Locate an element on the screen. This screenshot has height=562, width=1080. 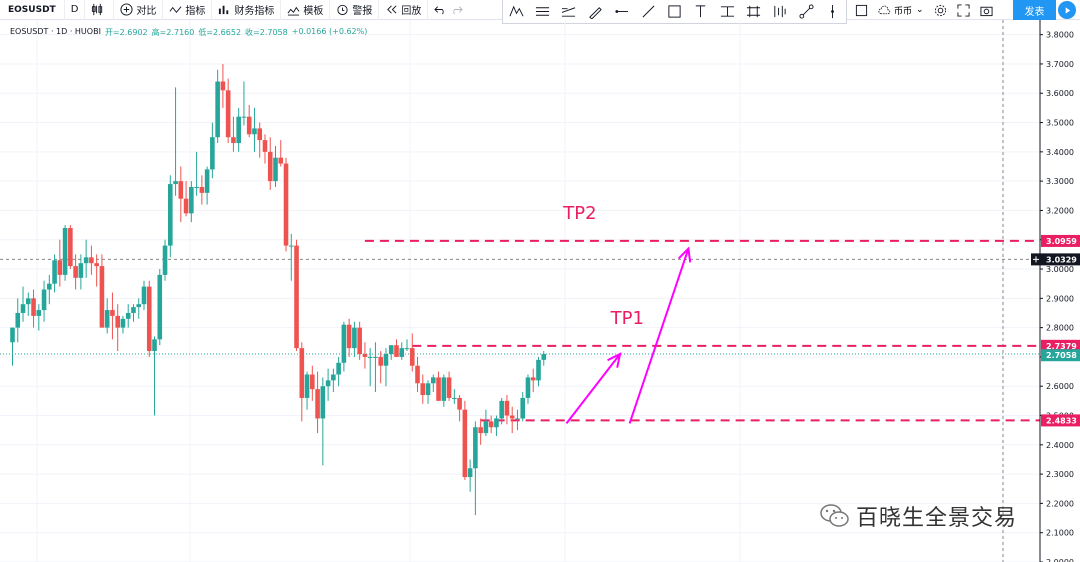
snapshot-button is located at coordinates (986, 10).